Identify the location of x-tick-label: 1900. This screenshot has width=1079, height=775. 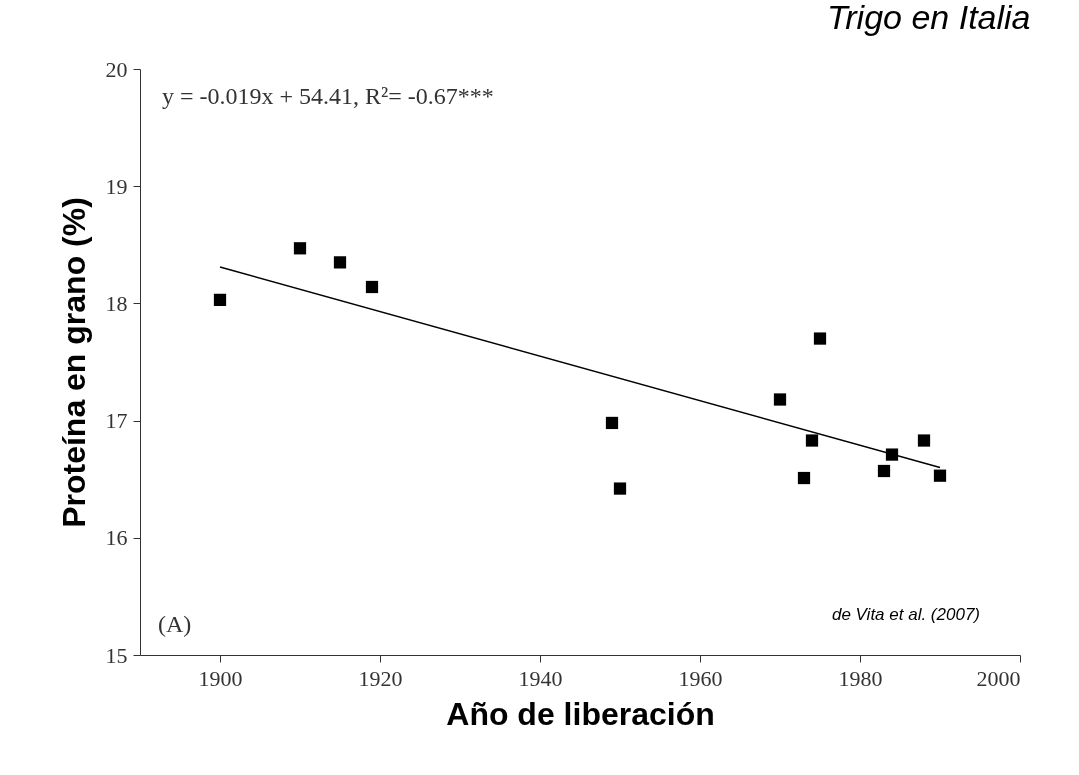
(220, 678).